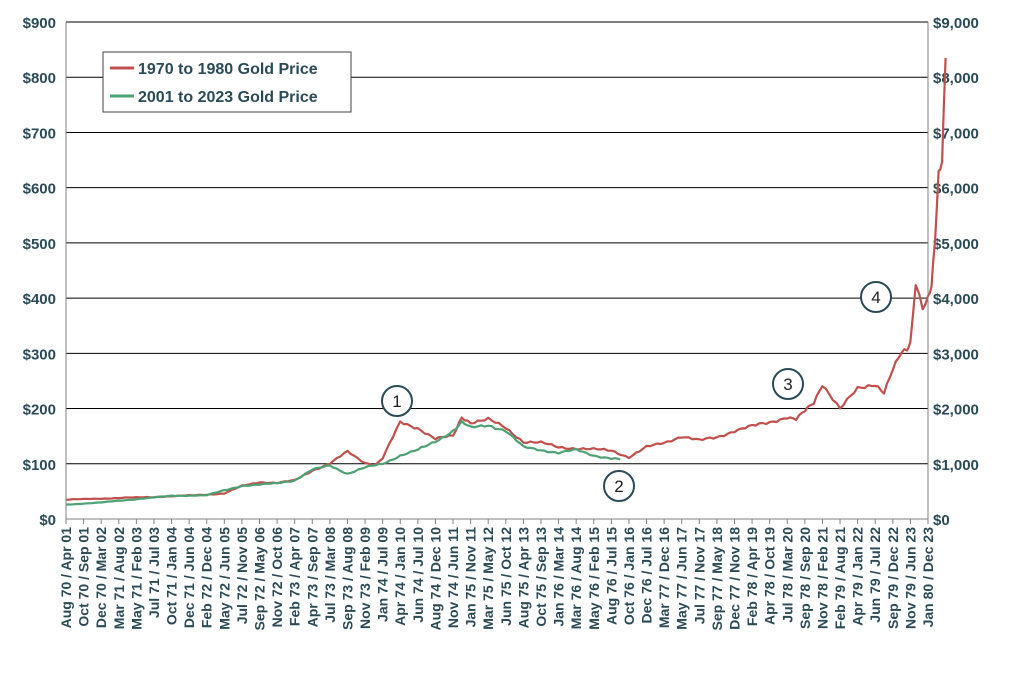 This screenshot has width=1015, height=687. Describe the element at coordinates (277, 577) in the screenshot. I see `x-tick-label: Nov 72 / Oct 06` at that location.